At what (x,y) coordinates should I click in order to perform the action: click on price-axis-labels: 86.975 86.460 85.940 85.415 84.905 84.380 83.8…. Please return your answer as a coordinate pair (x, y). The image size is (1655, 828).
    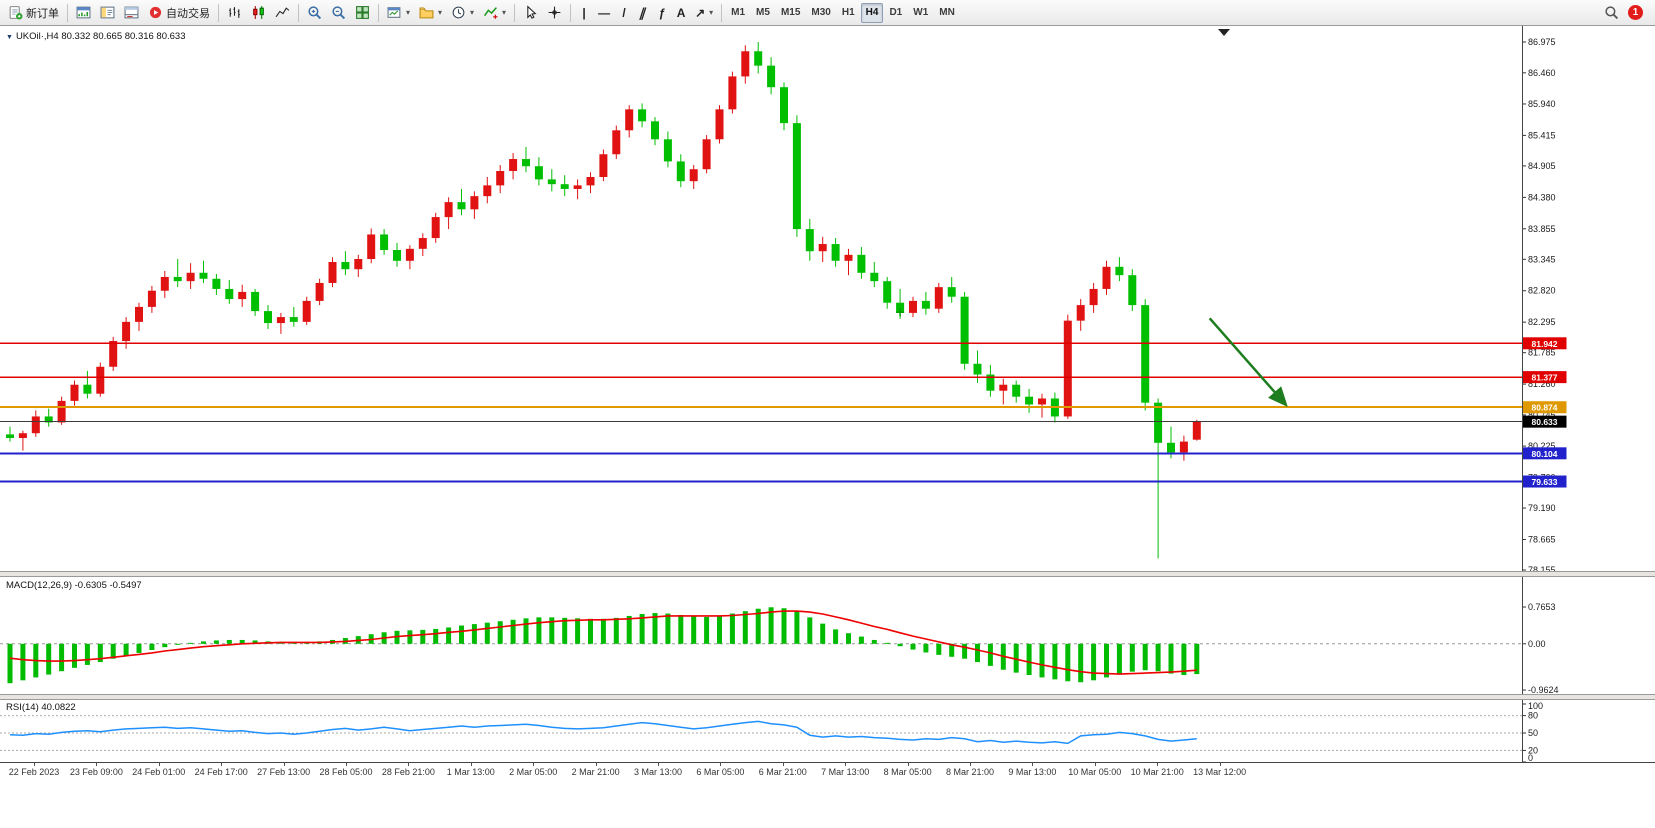
    Looking at the image, I should click on (1539, 304).